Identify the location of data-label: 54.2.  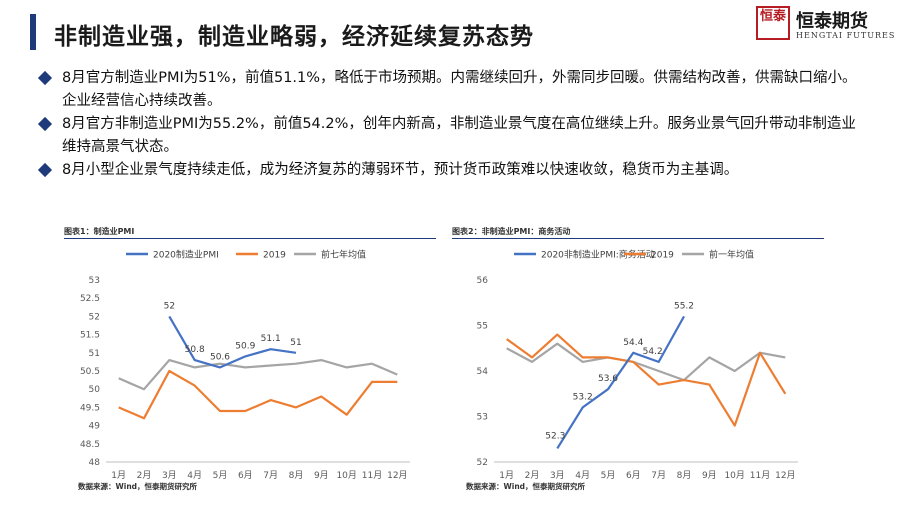
(653, 352).